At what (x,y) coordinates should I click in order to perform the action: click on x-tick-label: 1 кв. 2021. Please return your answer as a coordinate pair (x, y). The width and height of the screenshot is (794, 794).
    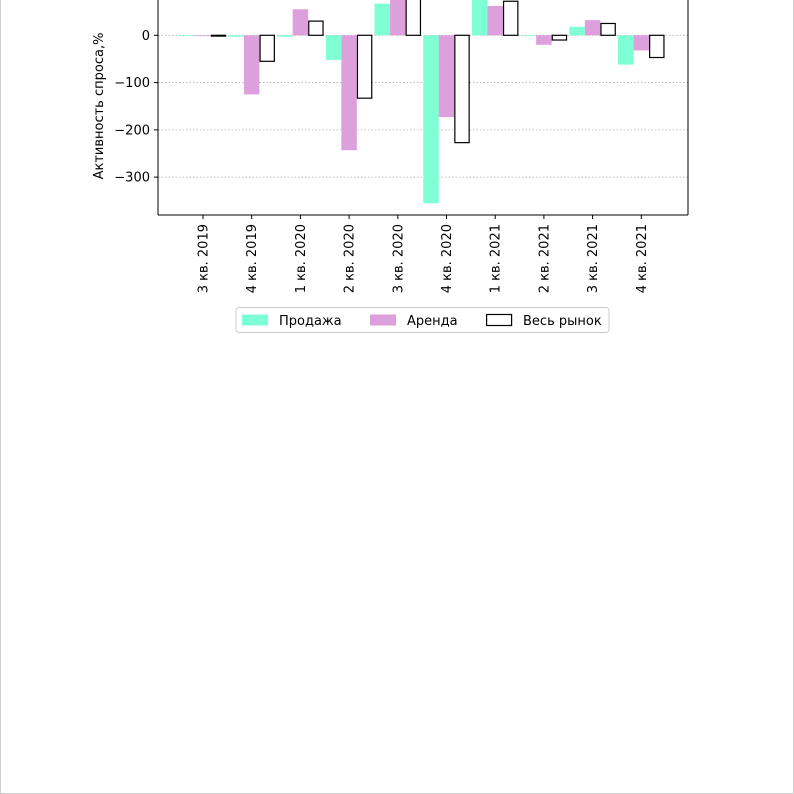
    Looking at the image, I should click on (496, 258).